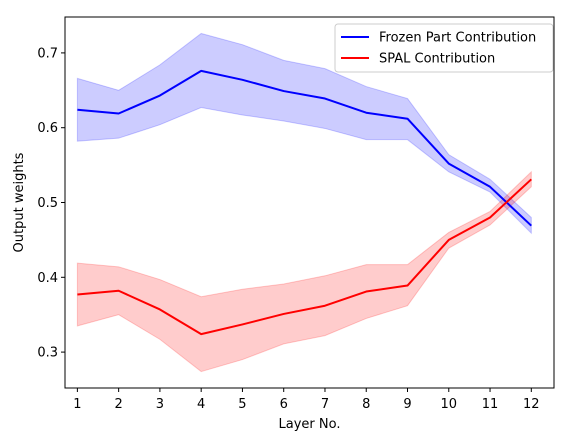 Image resolution: width=582 pixels, height=437 pixels. Describe the element at coordinates (366, 404) in the screenshot. I see `x-tick-label: 8` at that location.